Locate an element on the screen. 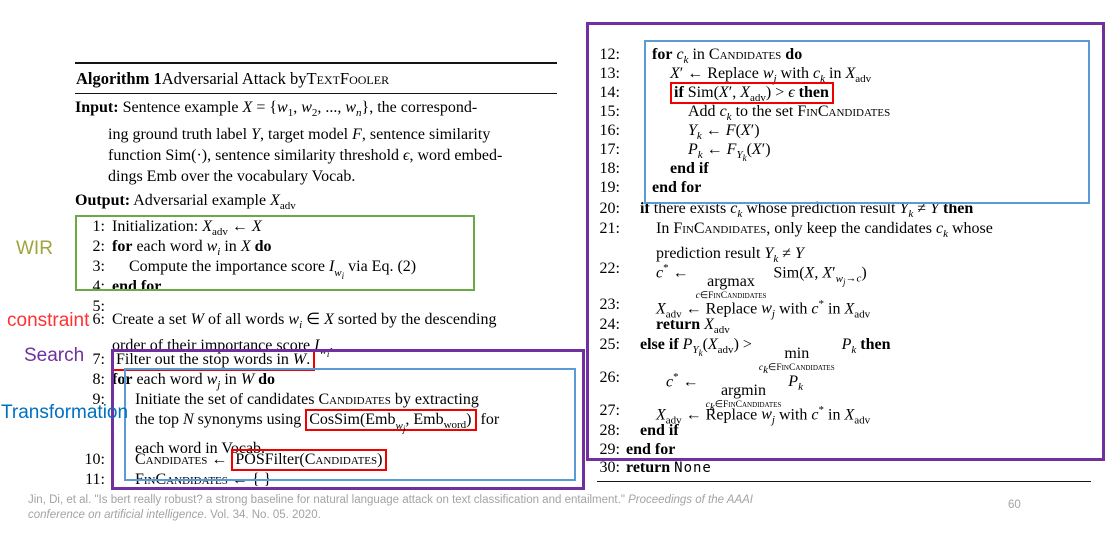  algo-line-17: 17: Pk ← FYk(X′) is located at coordinates (845, 152).